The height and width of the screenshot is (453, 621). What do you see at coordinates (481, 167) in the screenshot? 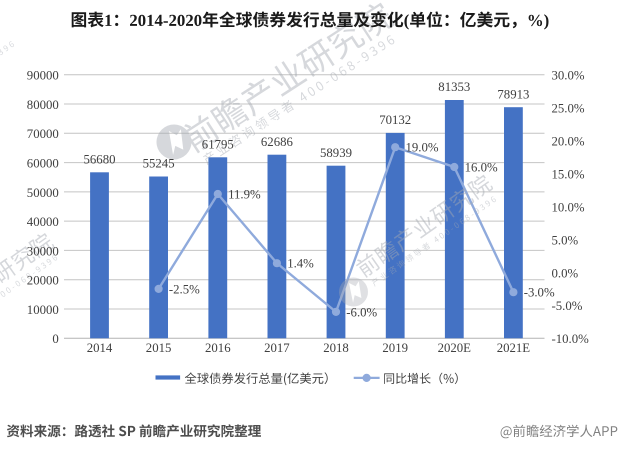
I see `svg-text: 16.0%` at bounding box center [481, 167].